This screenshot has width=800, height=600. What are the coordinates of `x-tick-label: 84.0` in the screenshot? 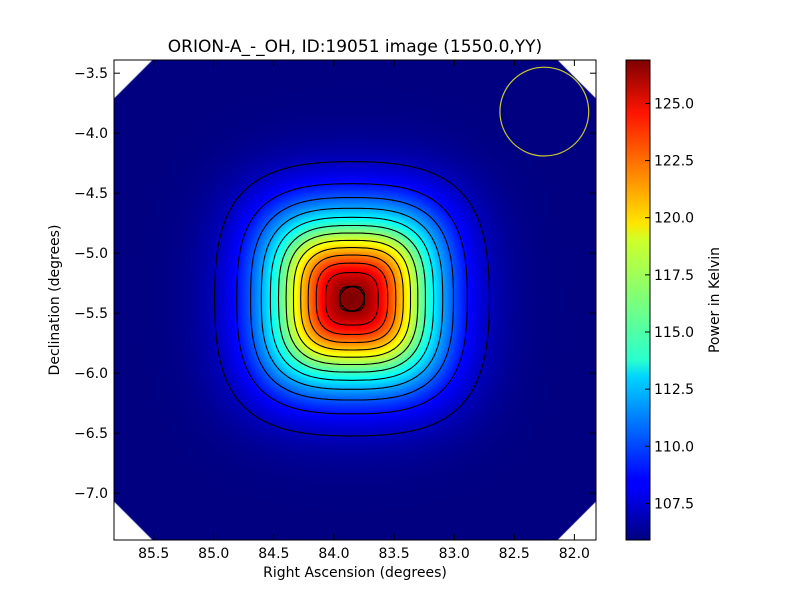 It's located at (333, 554).